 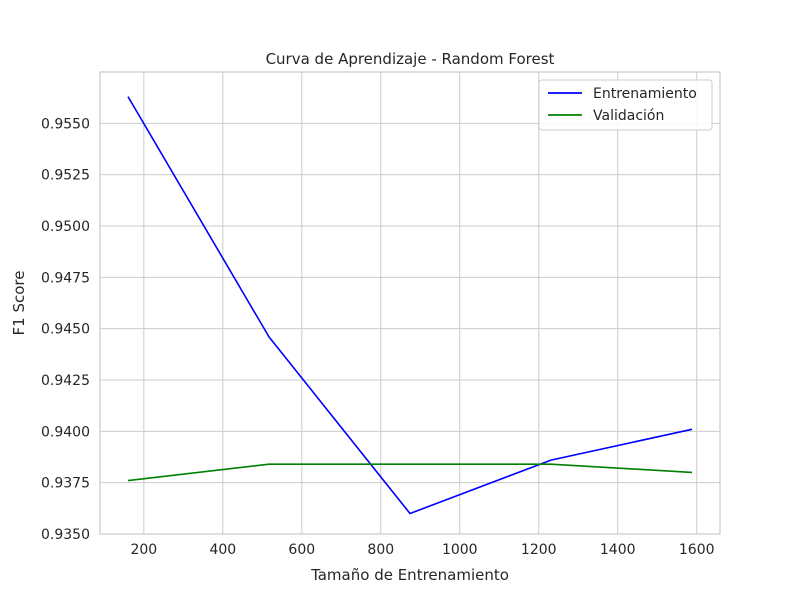 I want to click on y-axis-label: F1 Score, so click(x=19, y=303).